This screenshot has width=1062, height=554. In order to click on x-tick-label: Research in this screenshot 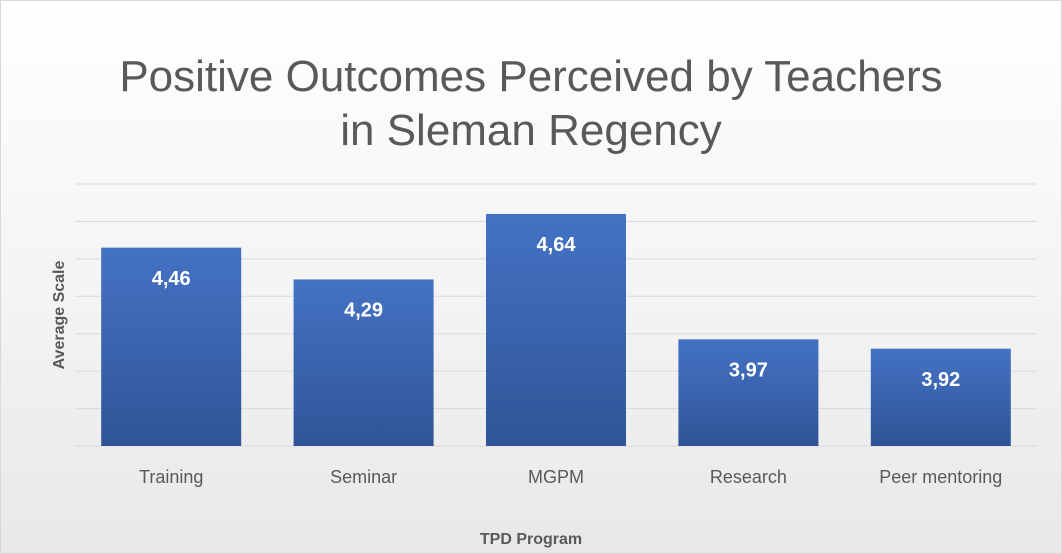, I will do `click(748, 477)`.